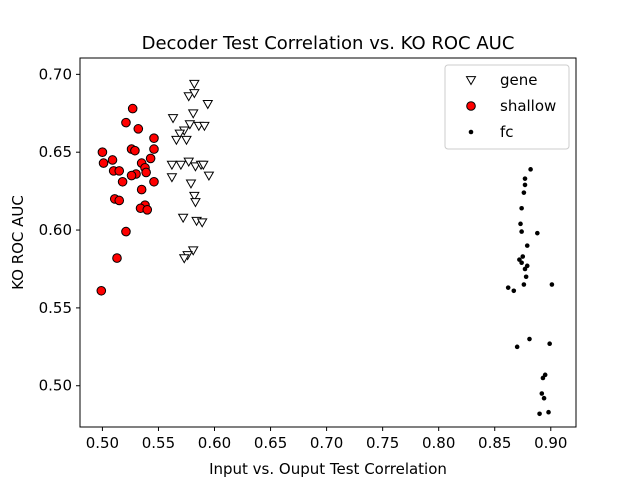 Image resolution: width=640 pixels, height=480 pixels. I want to click on legend-box, so click(507, 107).